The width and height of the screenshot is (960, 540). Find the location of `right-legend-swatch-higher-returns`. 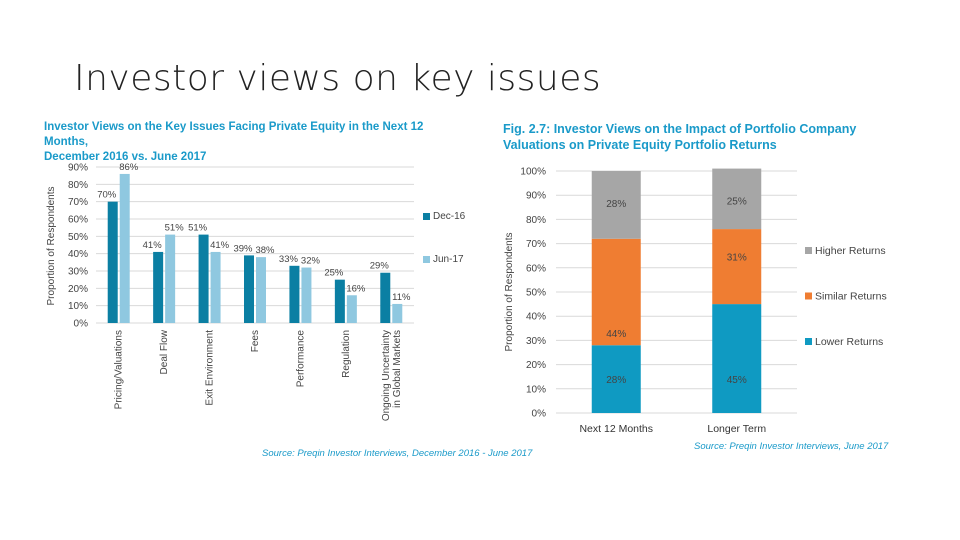

right-legend-swatch-higher-returns is located at coordinates (808, 250).